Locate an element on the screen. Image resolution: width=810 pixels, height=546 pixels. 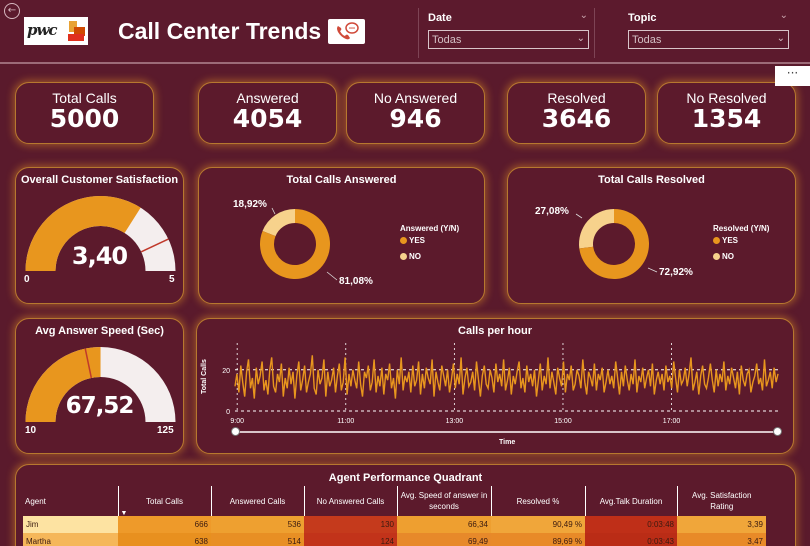
gauge-min-label: 0 is located at coordinates (27, 279).